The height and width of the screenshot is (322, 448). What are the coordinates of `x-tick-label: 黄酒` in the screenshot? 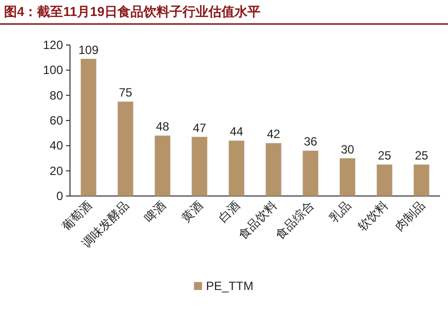 It's located at (192, 212).